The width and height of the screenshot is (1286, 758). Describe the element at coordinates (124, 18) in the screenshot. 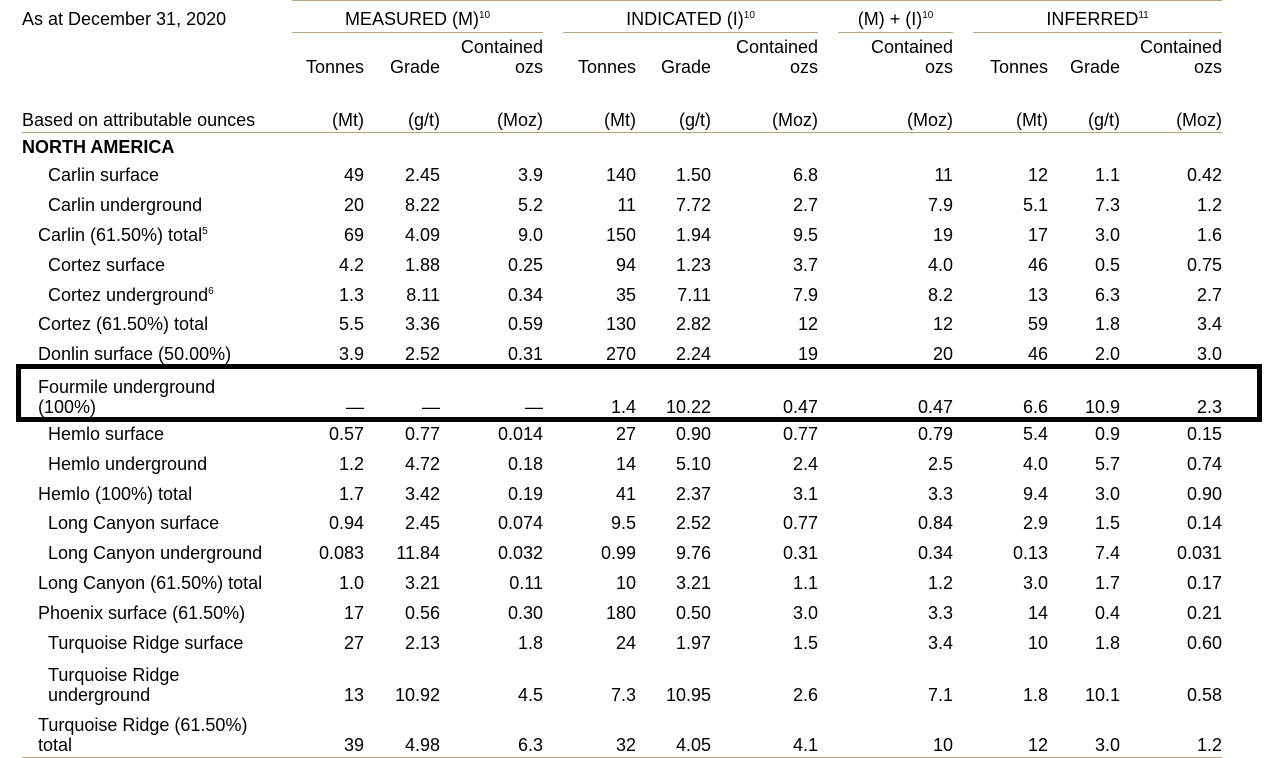

I see `as-at-date: As at December 31, 2020` at that location.